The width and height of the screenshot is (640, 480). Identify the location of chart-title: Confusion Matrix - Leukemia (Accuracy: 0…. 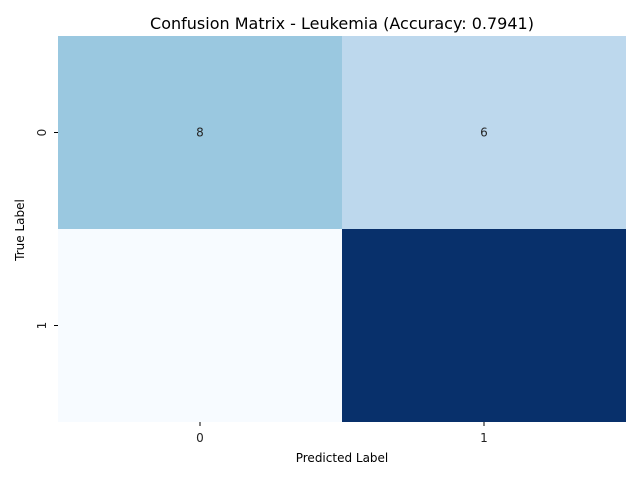
(342, 23).